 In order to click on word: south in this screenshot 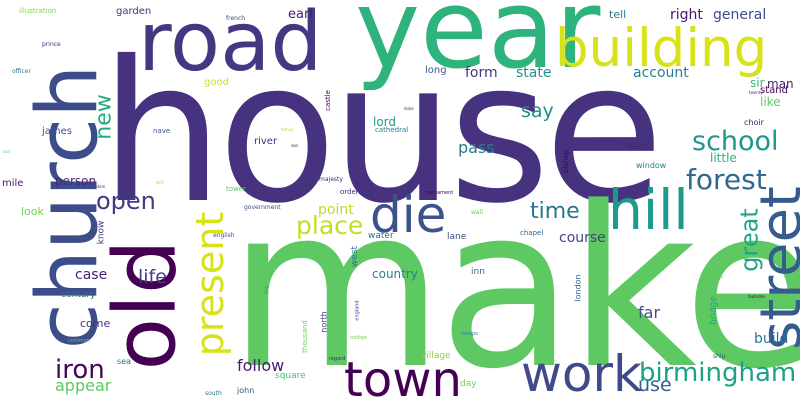, I will do `click(213, 393)`.